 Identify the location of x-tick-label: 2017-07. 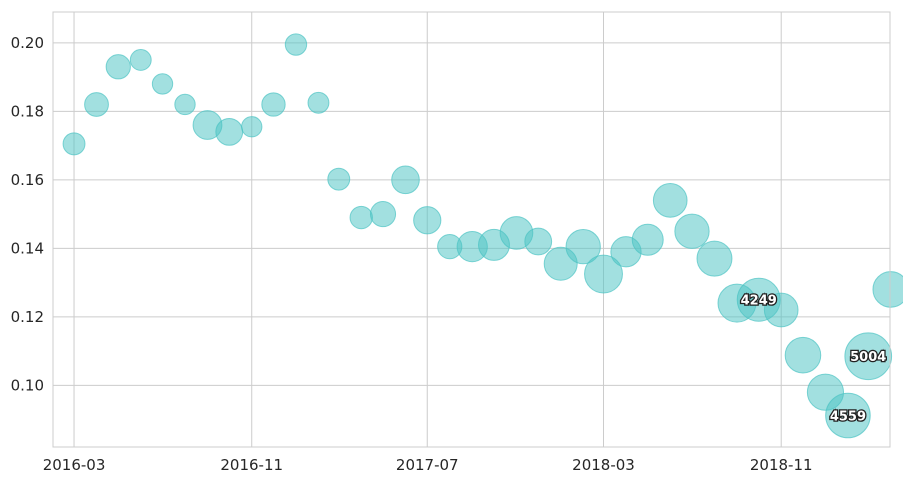
(427, 465).